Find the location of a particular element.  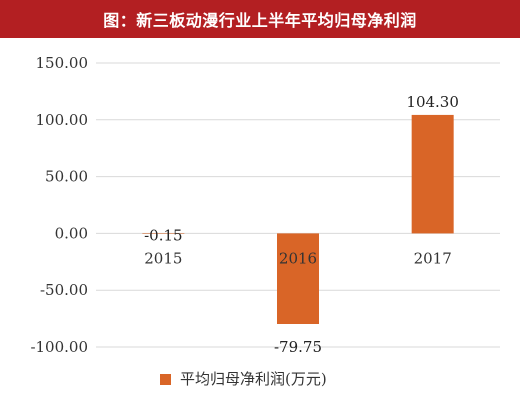

y-tick-label: 50.00 is located at coordinates (66, 177).